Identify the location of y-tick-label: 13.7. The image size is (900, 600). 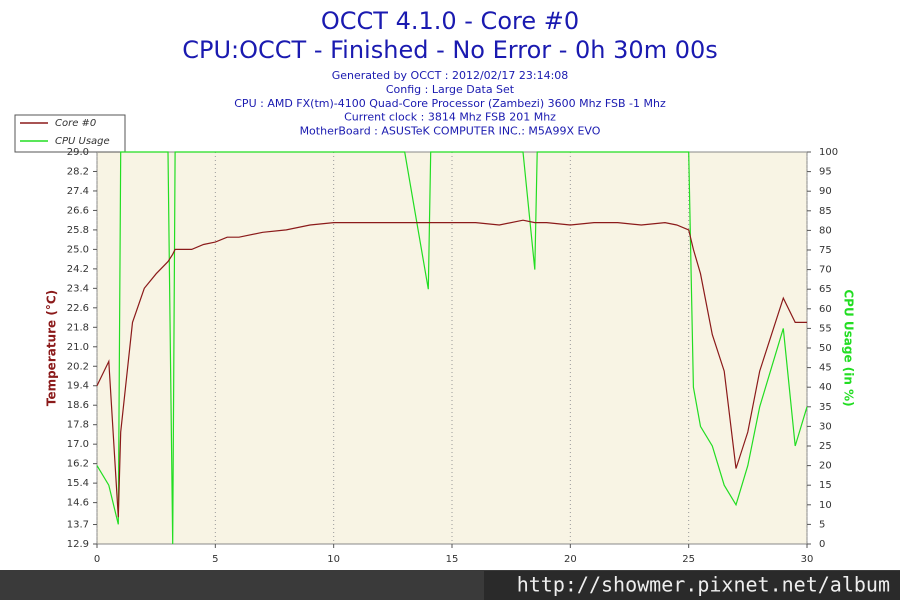
(78, 525).